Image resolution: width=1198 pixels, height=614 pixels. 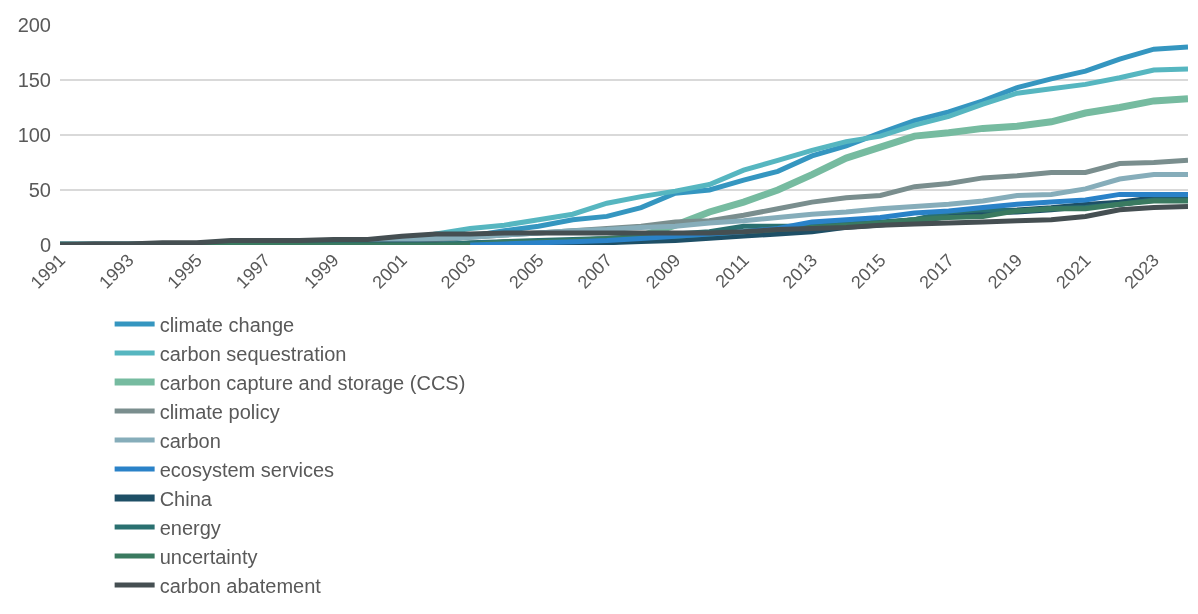 What do you see at coordinates (312, 382) in the screenshot?
I see `legend-label: carbon capture and storage (CCS)` at bounding box center [312, 382].